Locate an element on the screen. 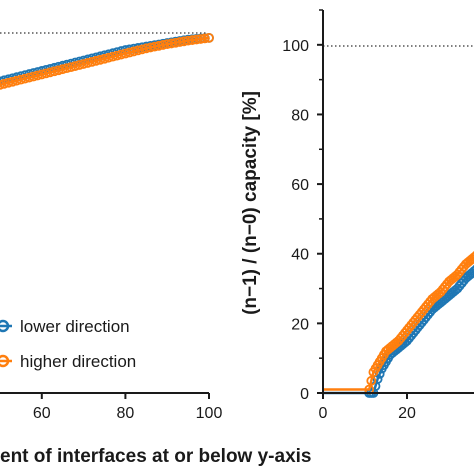 The height and width of the screenshot is (474, 474). x-axis-title: ent of interfaces at or below y-axis is located at coordinates (155, 456).